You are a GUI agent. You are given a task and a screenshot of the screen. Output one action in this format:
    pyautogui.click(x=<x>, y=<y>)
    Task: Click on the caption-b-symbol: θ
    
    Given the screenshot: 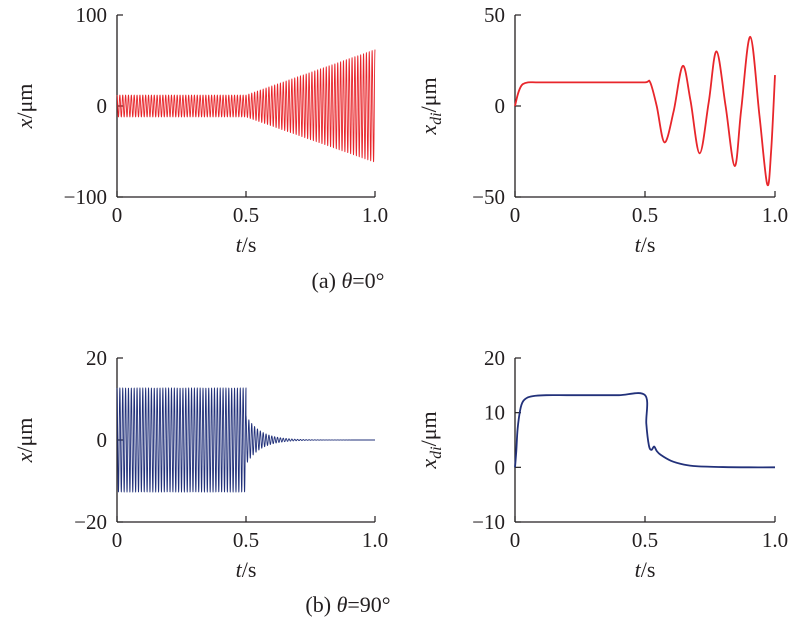 What is the action you would take?
    pyautogui.click(x=342, y=604)
    